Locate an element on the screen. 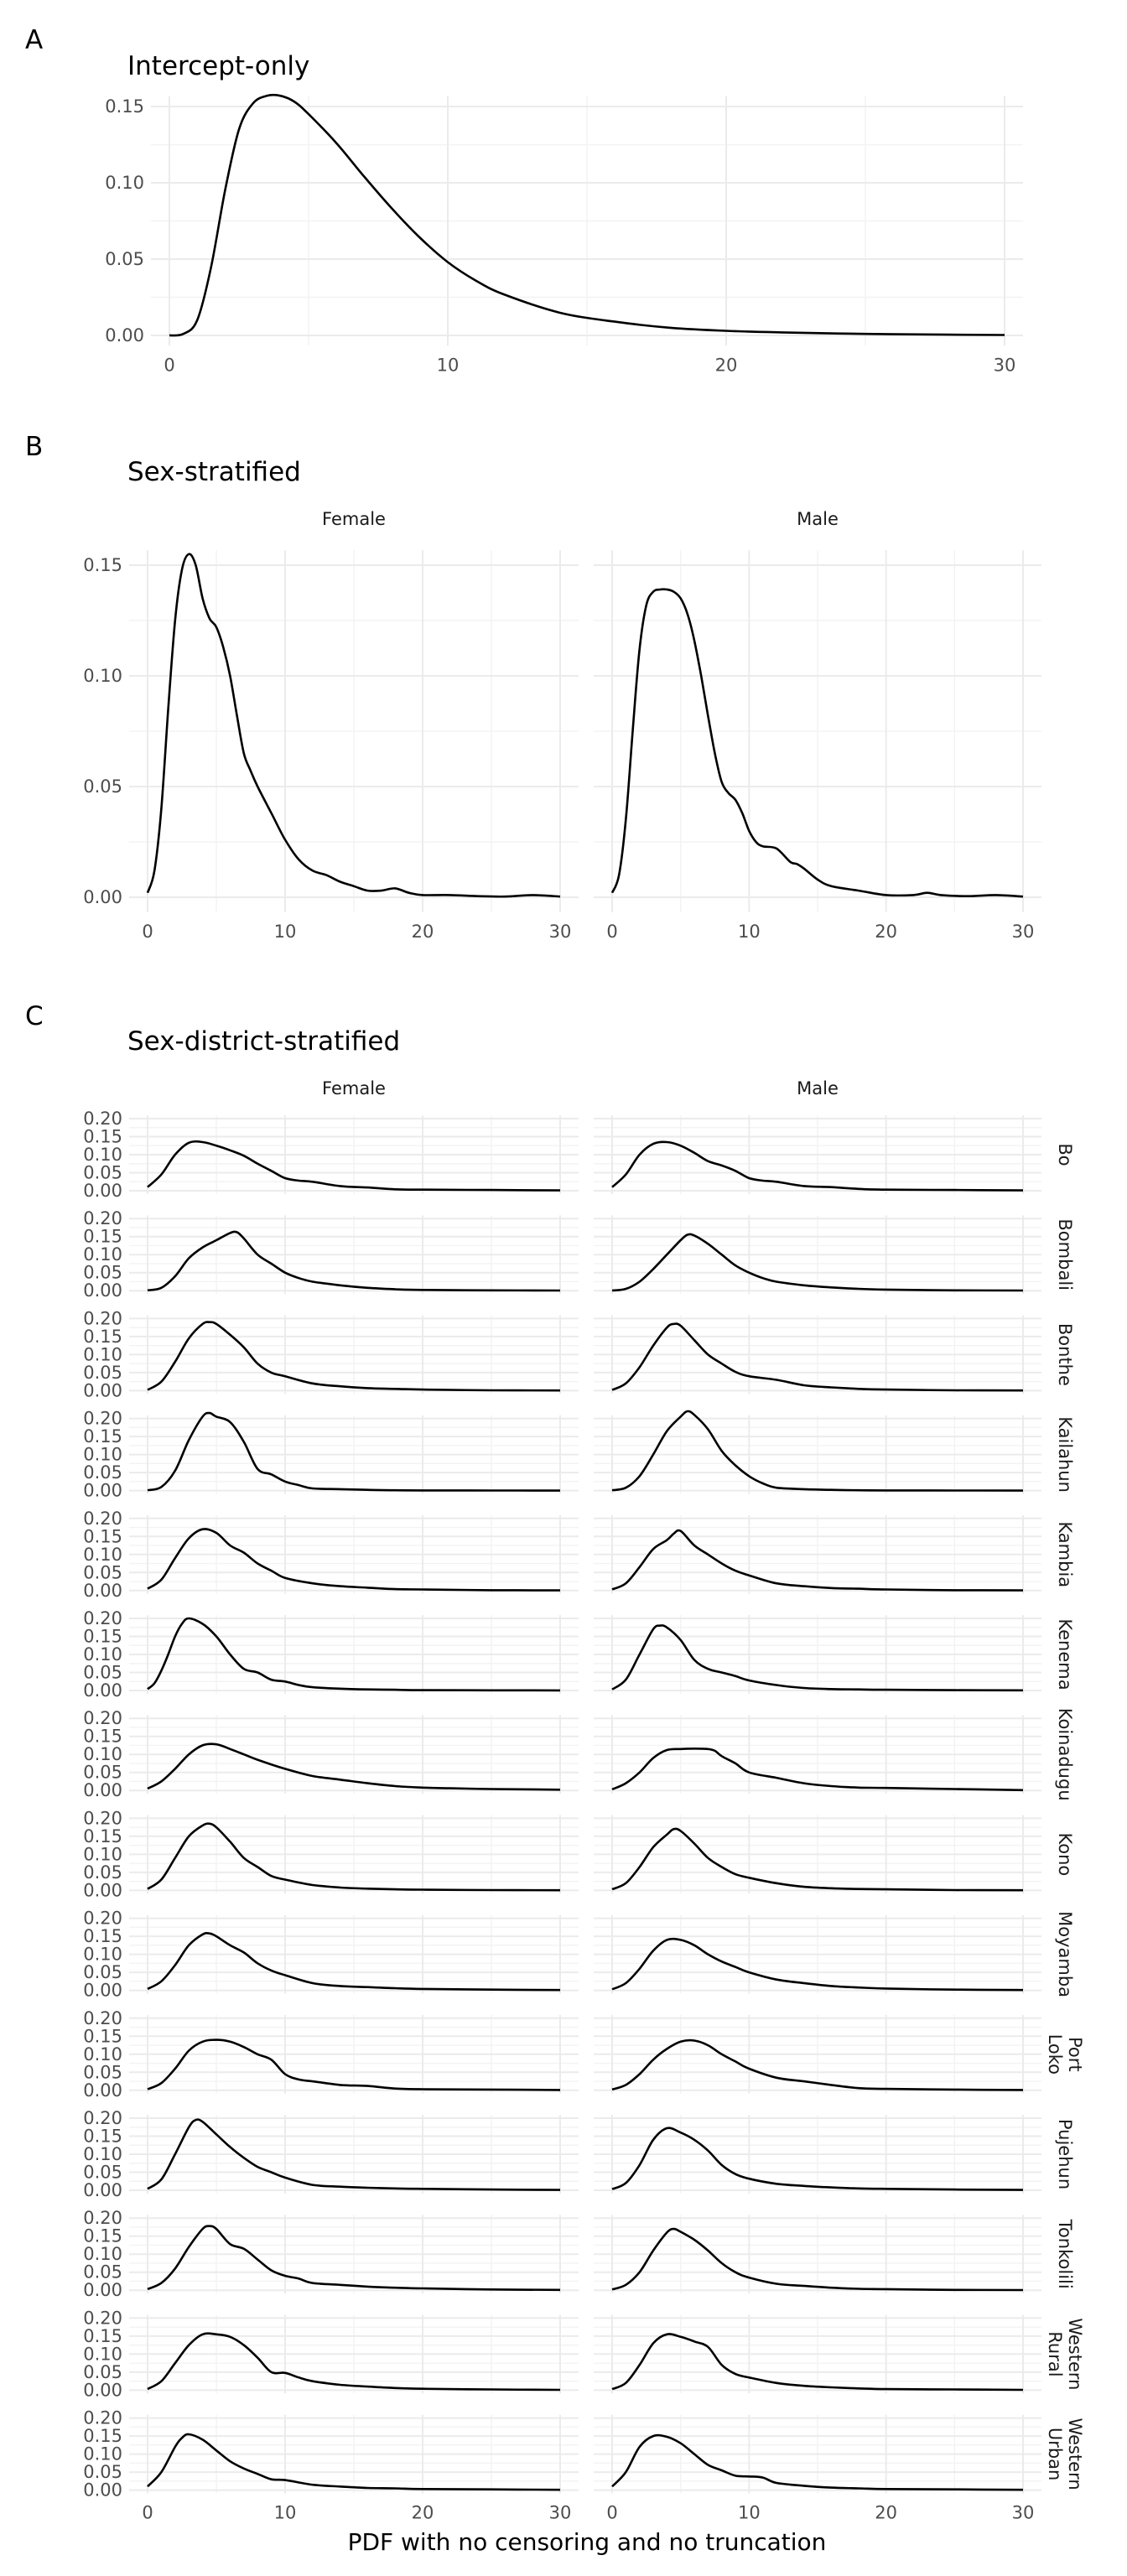 The width and height of the screenshot is (1127, 2576). panel-c-western-urban-male-x-tick-label: 0 is located at coordinates (611, 2512).